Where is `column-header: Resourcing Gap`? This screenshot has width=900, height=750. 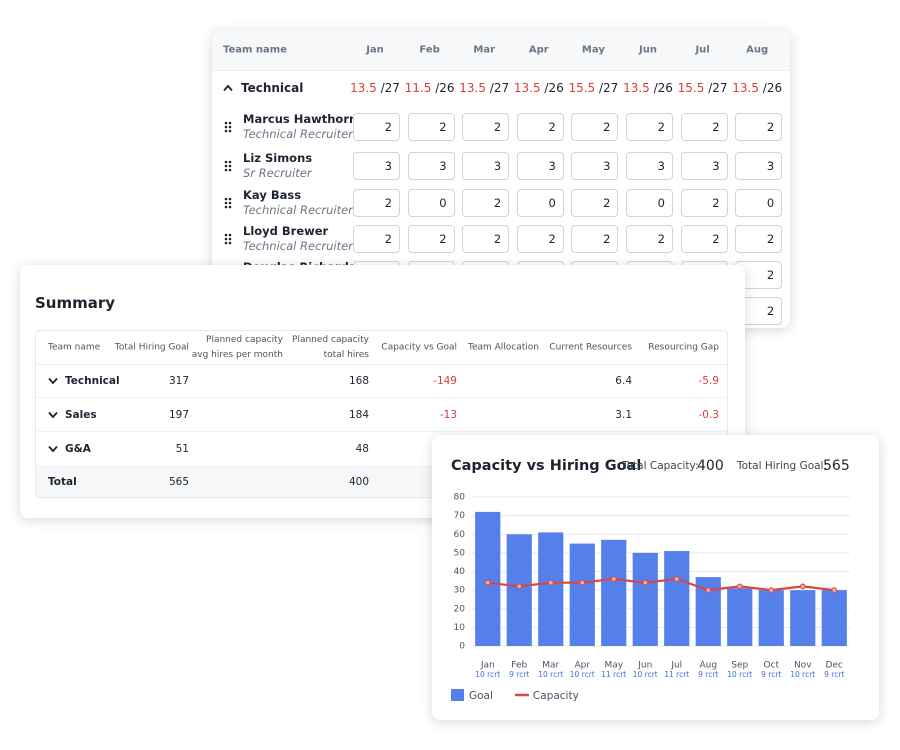 column-header: Resourcing Gap is located at coordinates (683, 348).